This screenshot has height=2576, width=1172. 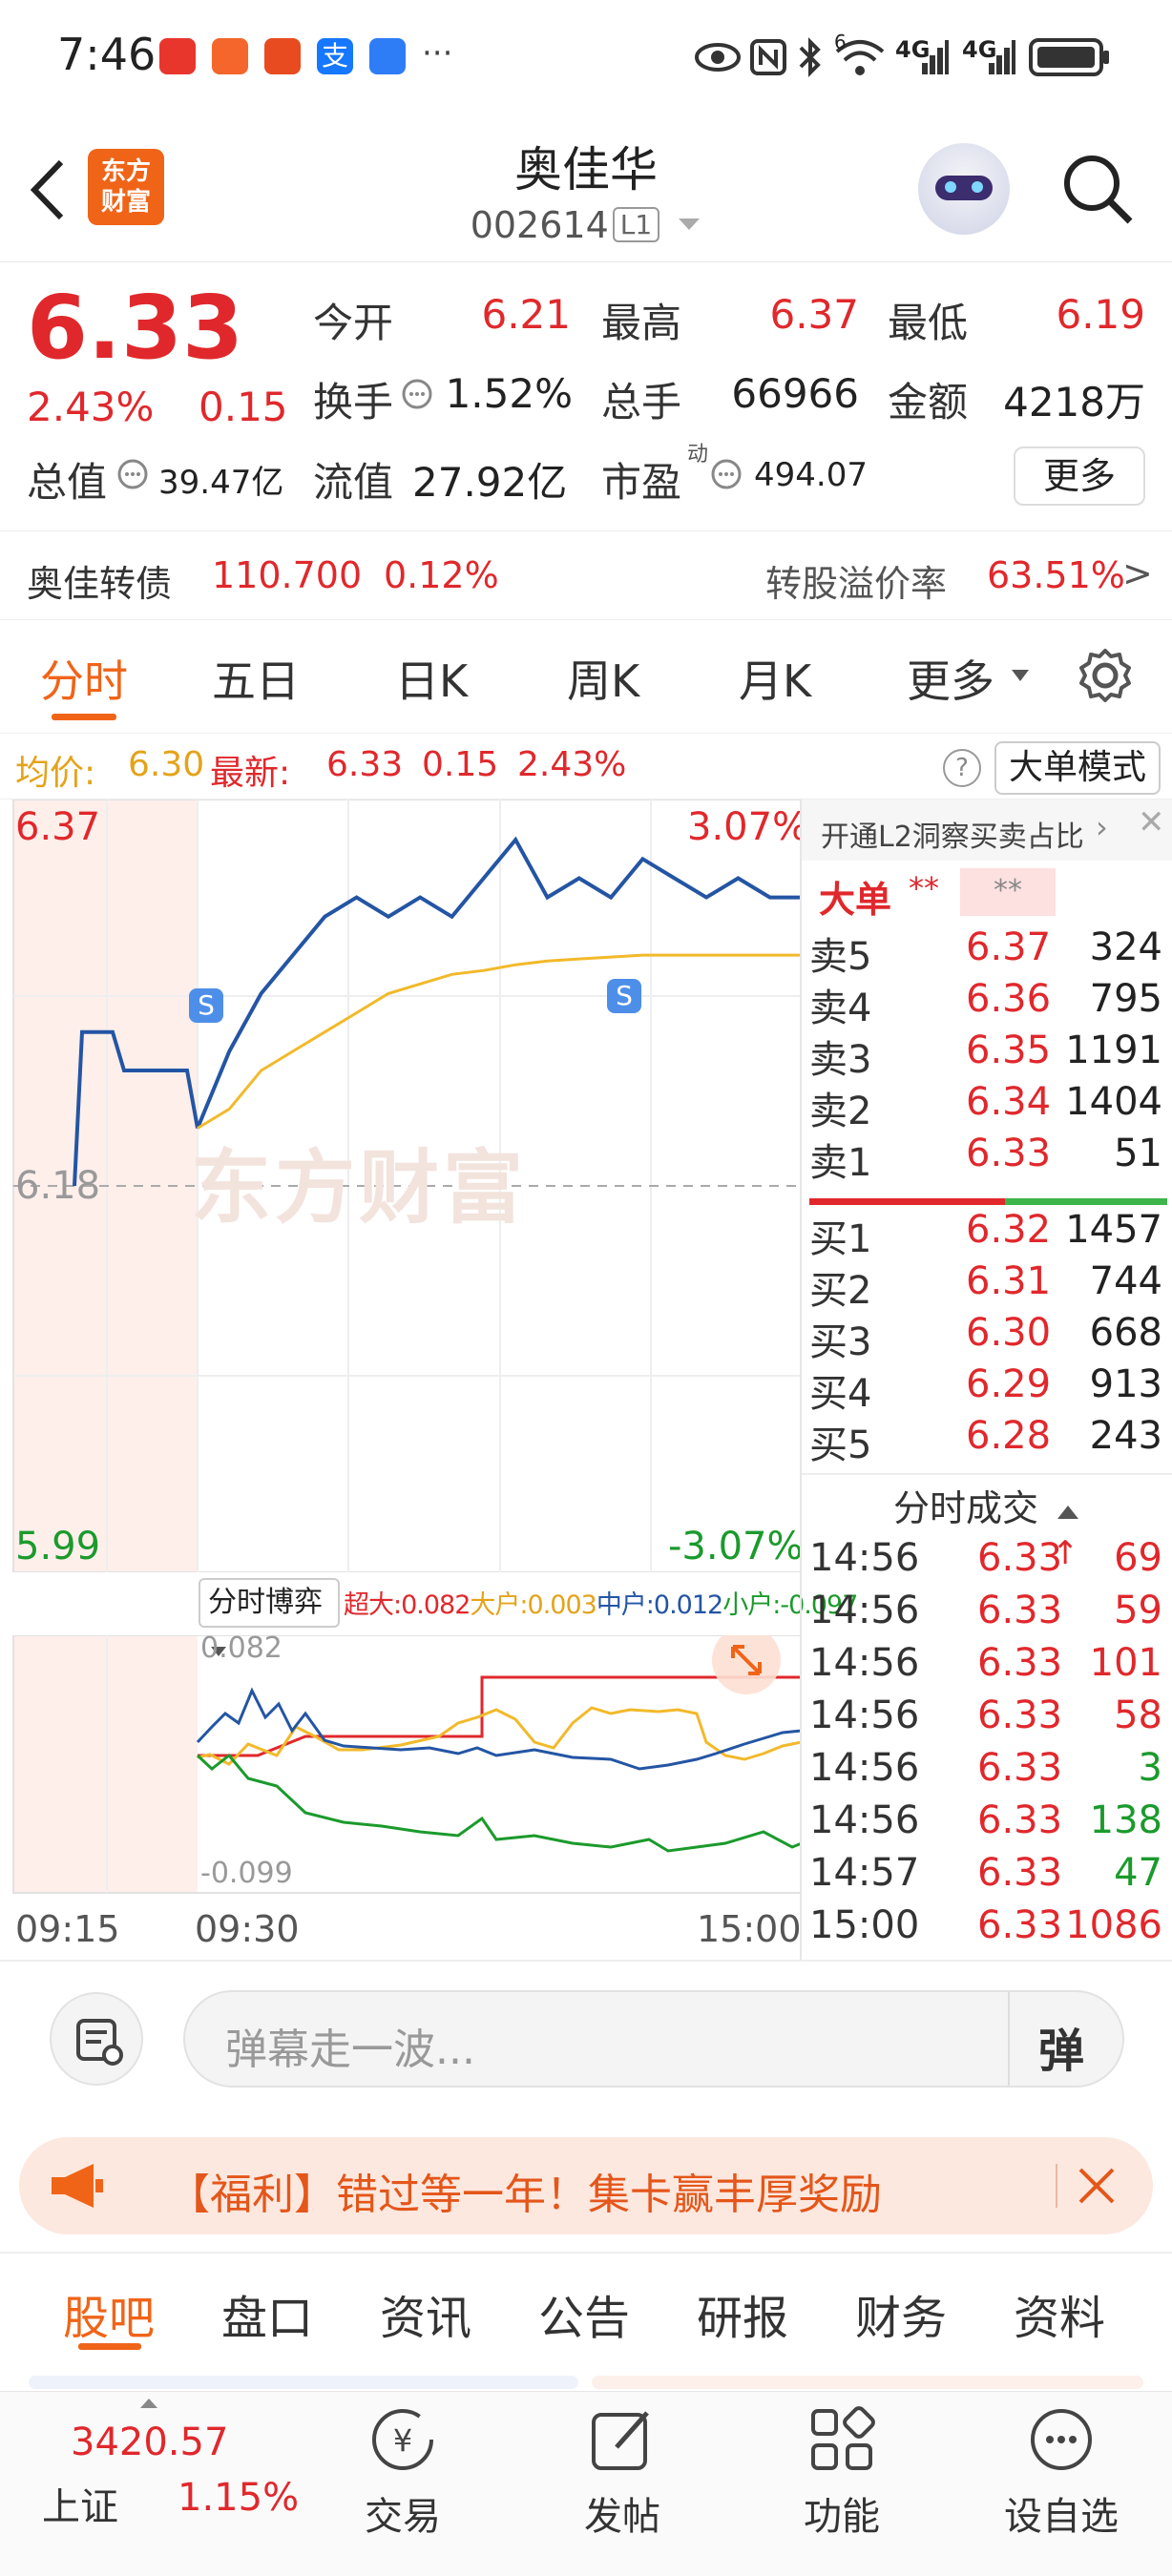 What do you see at coordinates (126, 187) in the screenshot?
I see `eastmoney-logo: 东方 财富` at bounding box center [126, 187].